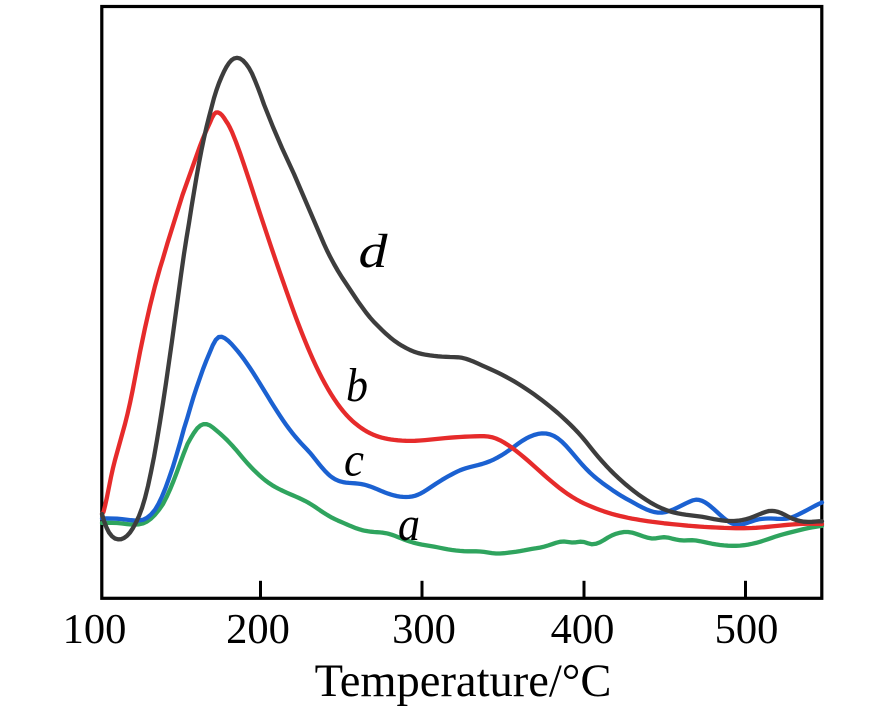 The height and width of the screenshot is (714, 895). What do you see at coordinates (583, 629) in the screenshot?
I see `svg-text: 400` at bounding box center [583, 629].